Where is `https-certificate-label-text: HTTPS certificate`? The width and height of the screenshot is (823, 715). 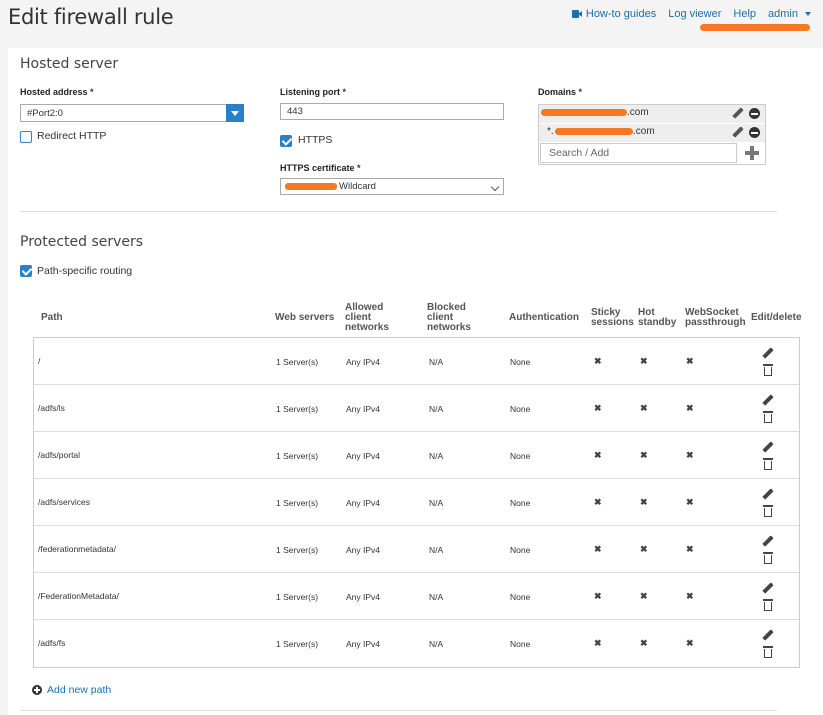
https-certificate-label-text: HTTPS certificate is located at coordinates (317, 168).